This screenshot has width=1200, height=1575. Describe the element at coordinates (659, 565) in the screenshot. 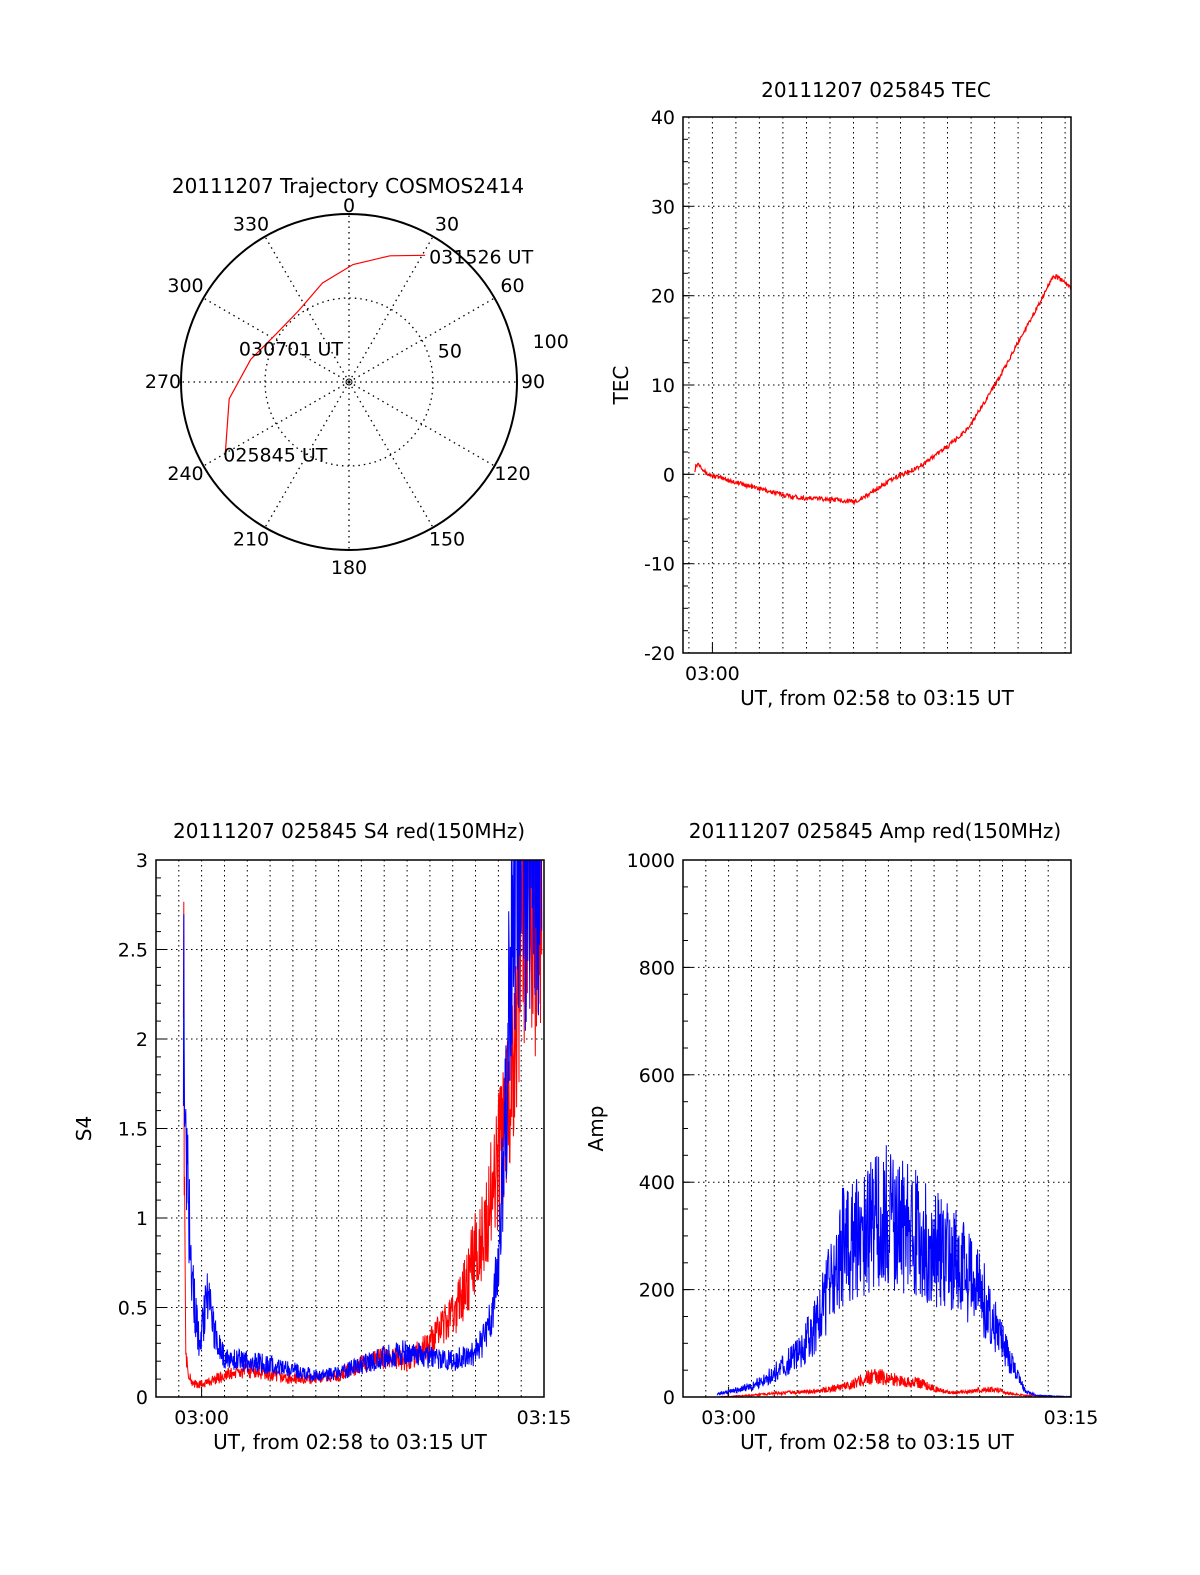

I see `y-tick-label: -10` at that location.